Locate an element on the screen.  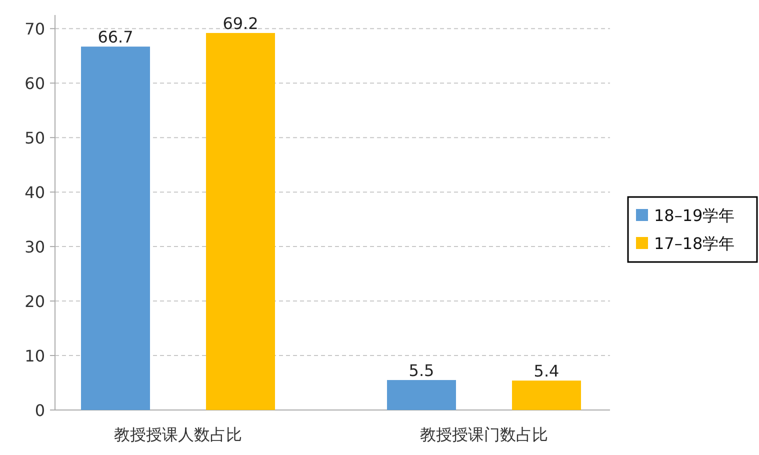
y-tick-label: 0 is located at coordinates (39, 410).